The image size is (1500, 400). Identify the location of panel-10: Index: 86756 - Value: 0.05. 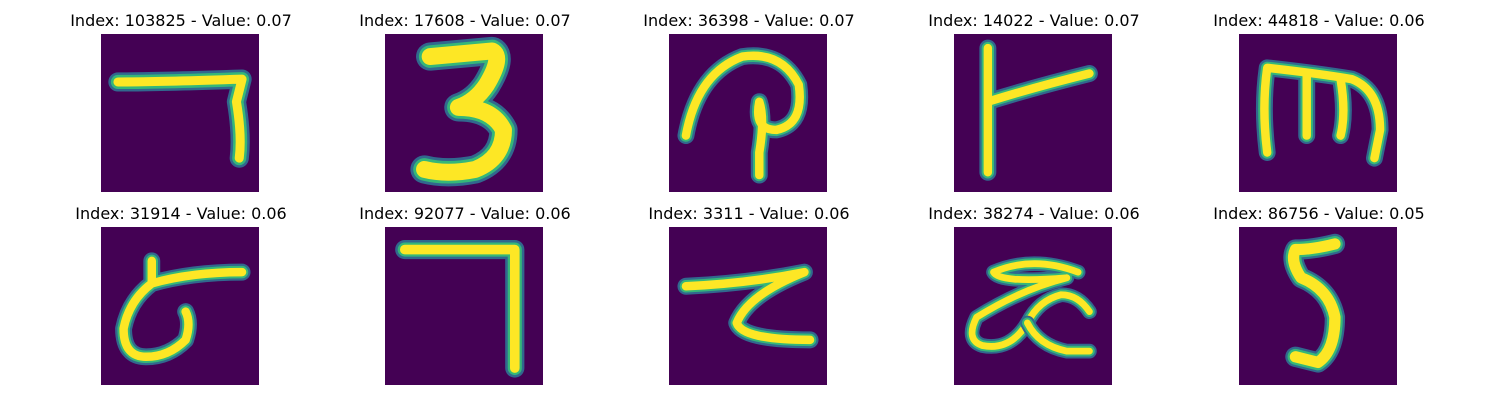
(1319, 294).